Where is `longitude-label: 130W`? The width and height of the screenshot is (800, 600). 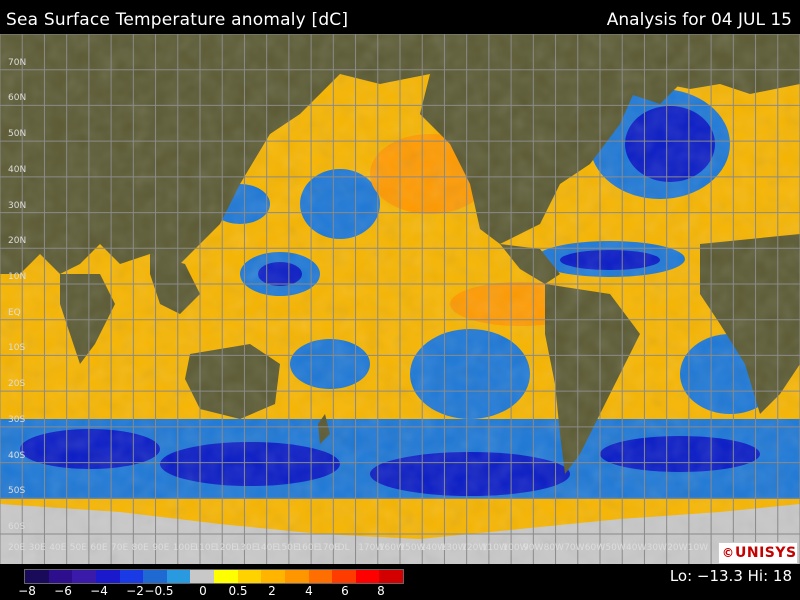 longitude-label: 130W is located at coordinates (453, 548).